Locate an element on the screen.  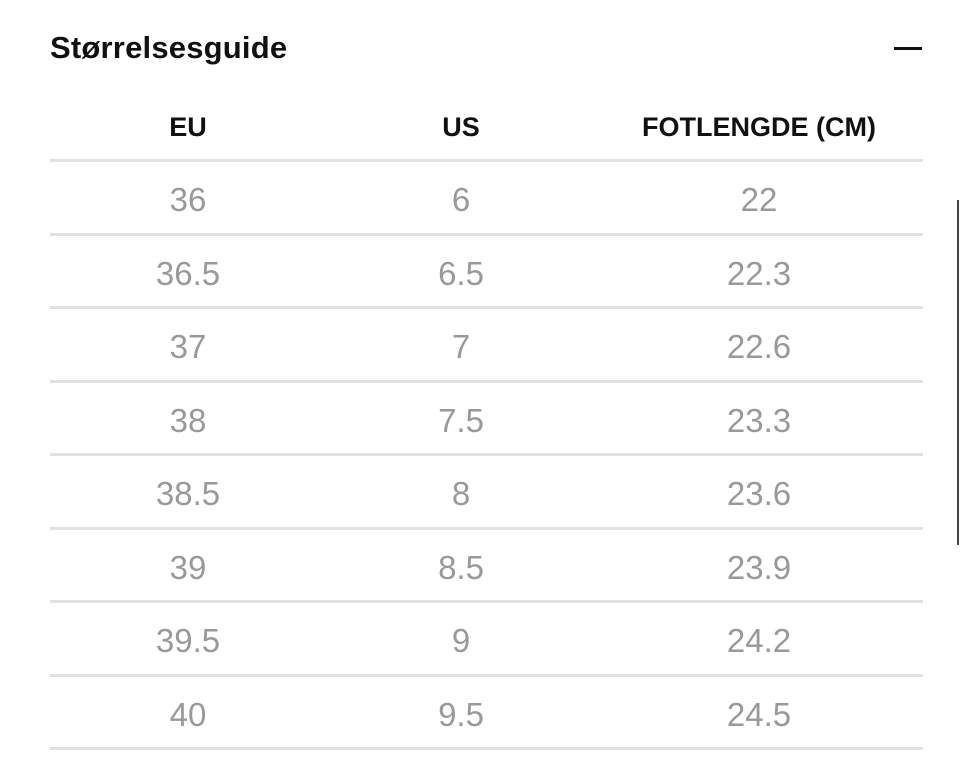
table-cell: 23.6 is located at coordinates (759, 493).